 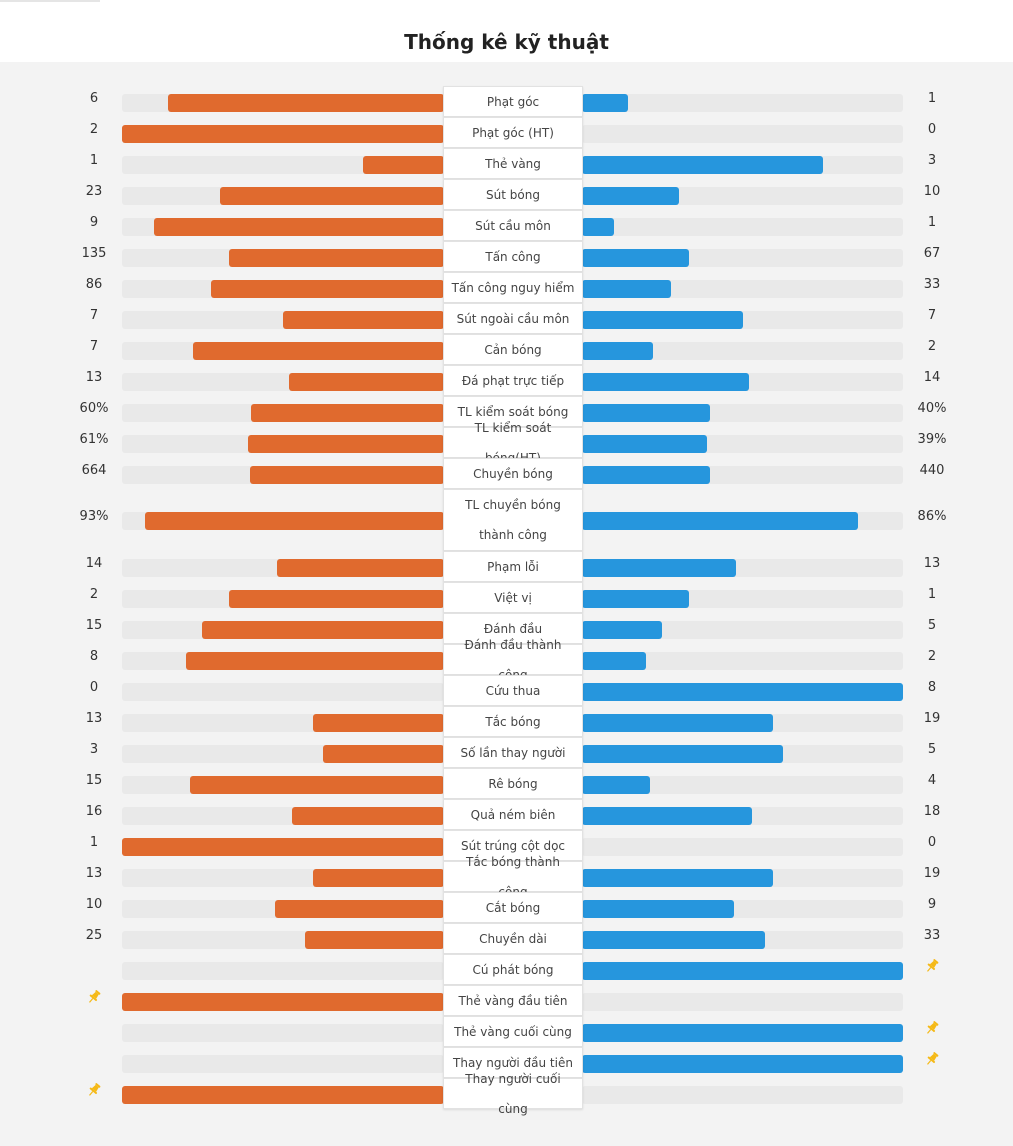 I want to click on stat-row: 23 Sút bóng 10, so click(x=506, y=194).